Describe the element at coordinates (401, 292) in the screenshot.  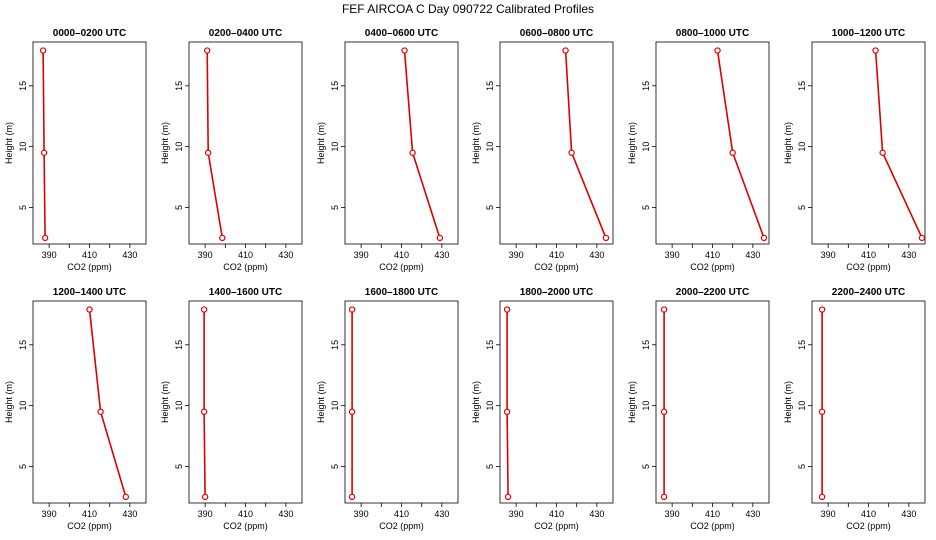
I see `panel-title: 1600–1800 UTC` at that location.